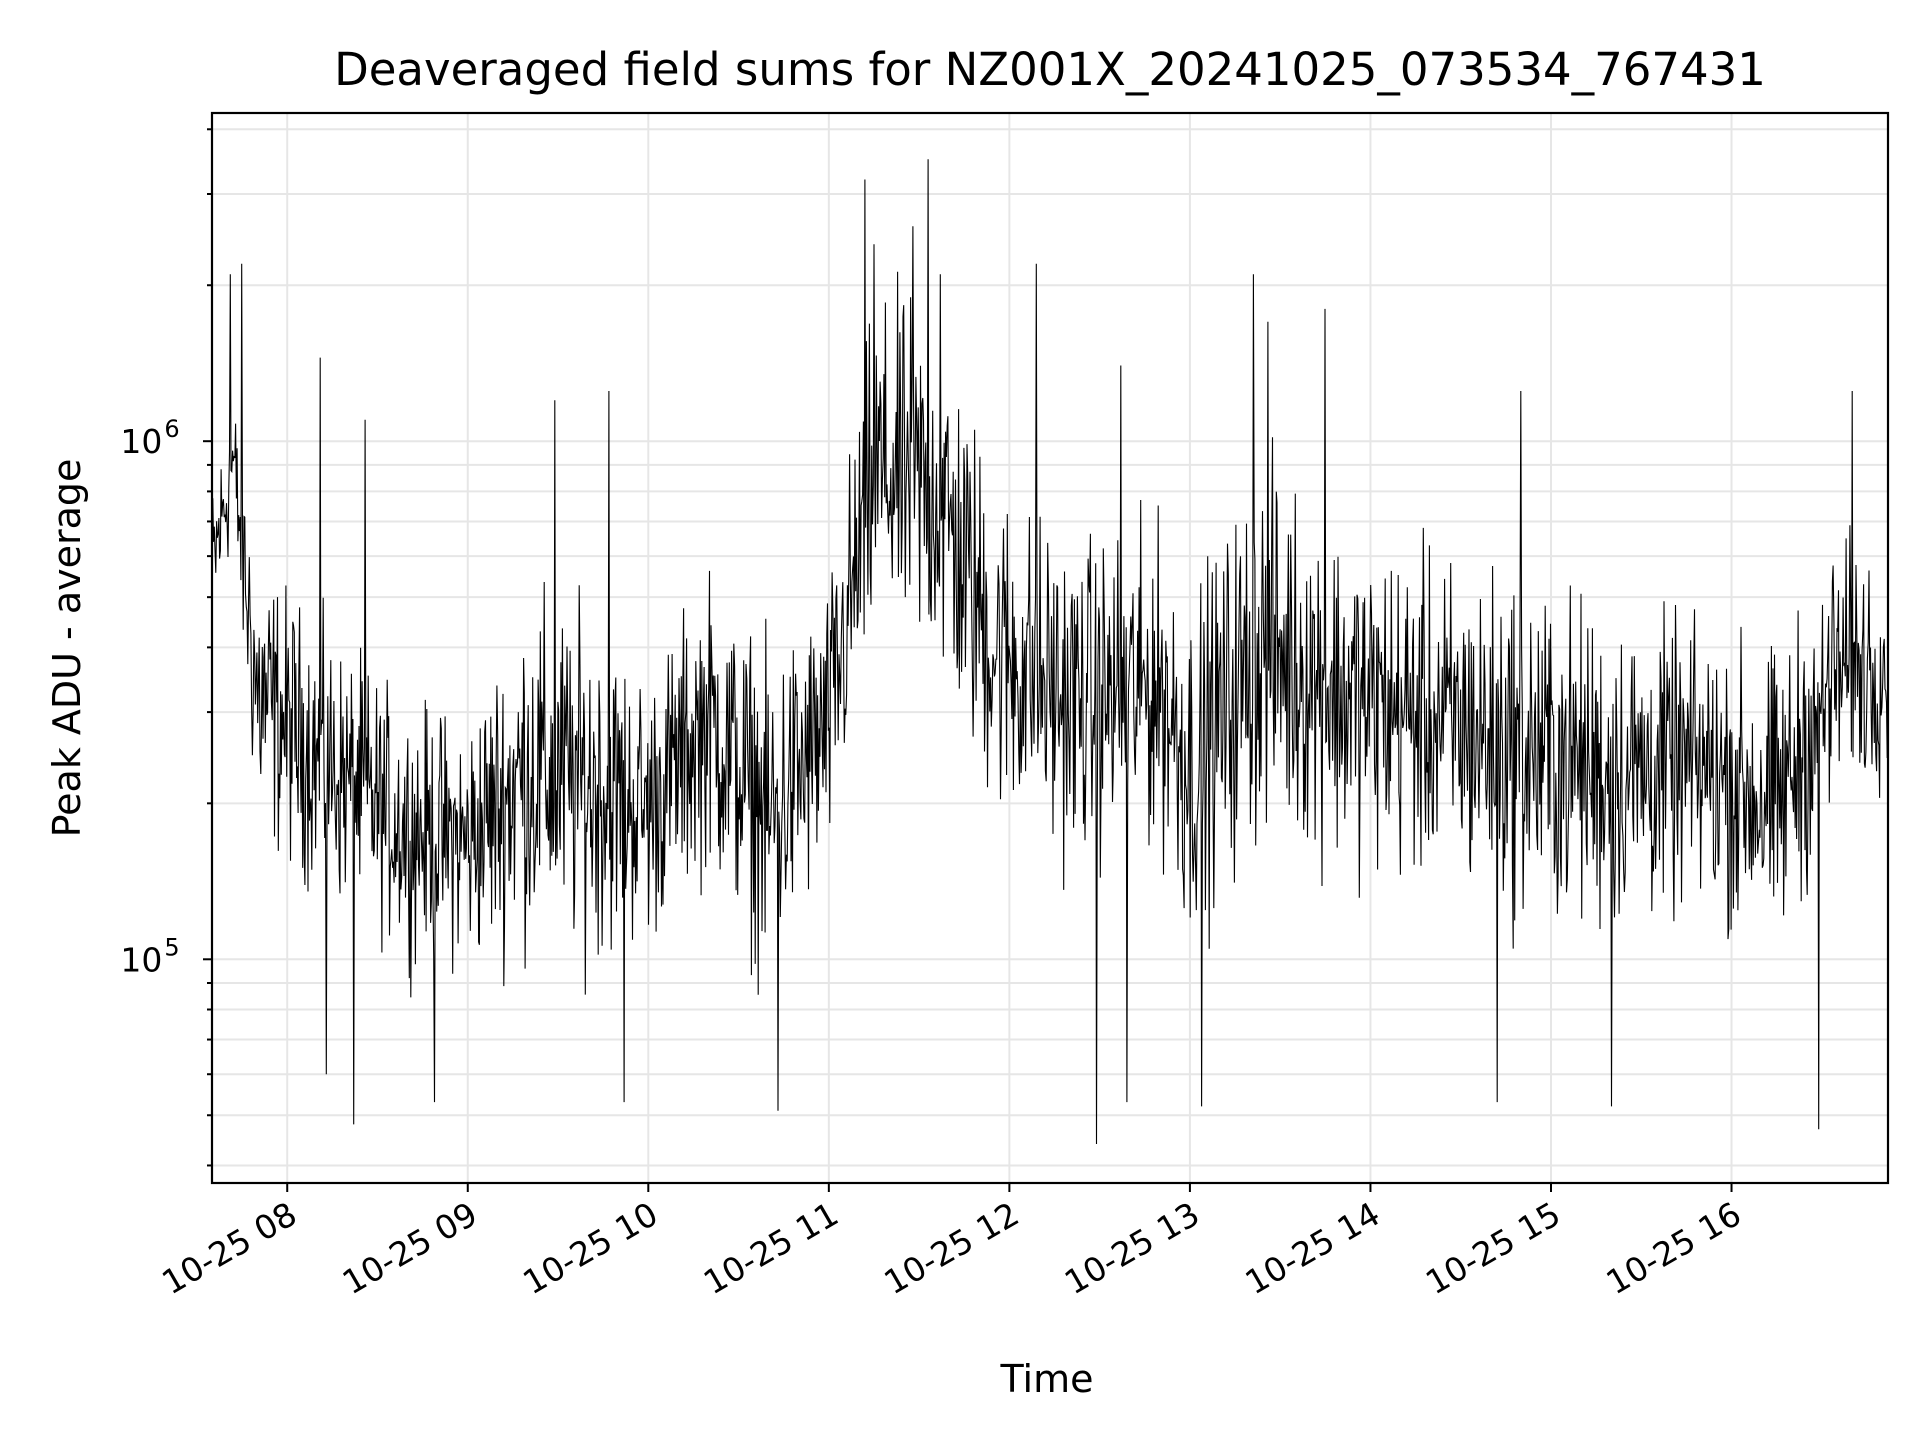 Image resolution: width=1920 pixels, height=1440 pixels. Describe the element at coordinates (171, 947) in the screenshot. I see `y-tick-exponent: 5` at that location.